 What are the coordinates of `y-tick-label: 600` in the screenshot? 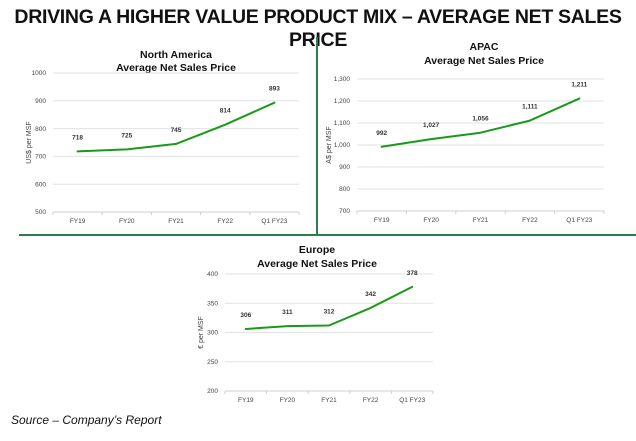 It's located at (40, 184).